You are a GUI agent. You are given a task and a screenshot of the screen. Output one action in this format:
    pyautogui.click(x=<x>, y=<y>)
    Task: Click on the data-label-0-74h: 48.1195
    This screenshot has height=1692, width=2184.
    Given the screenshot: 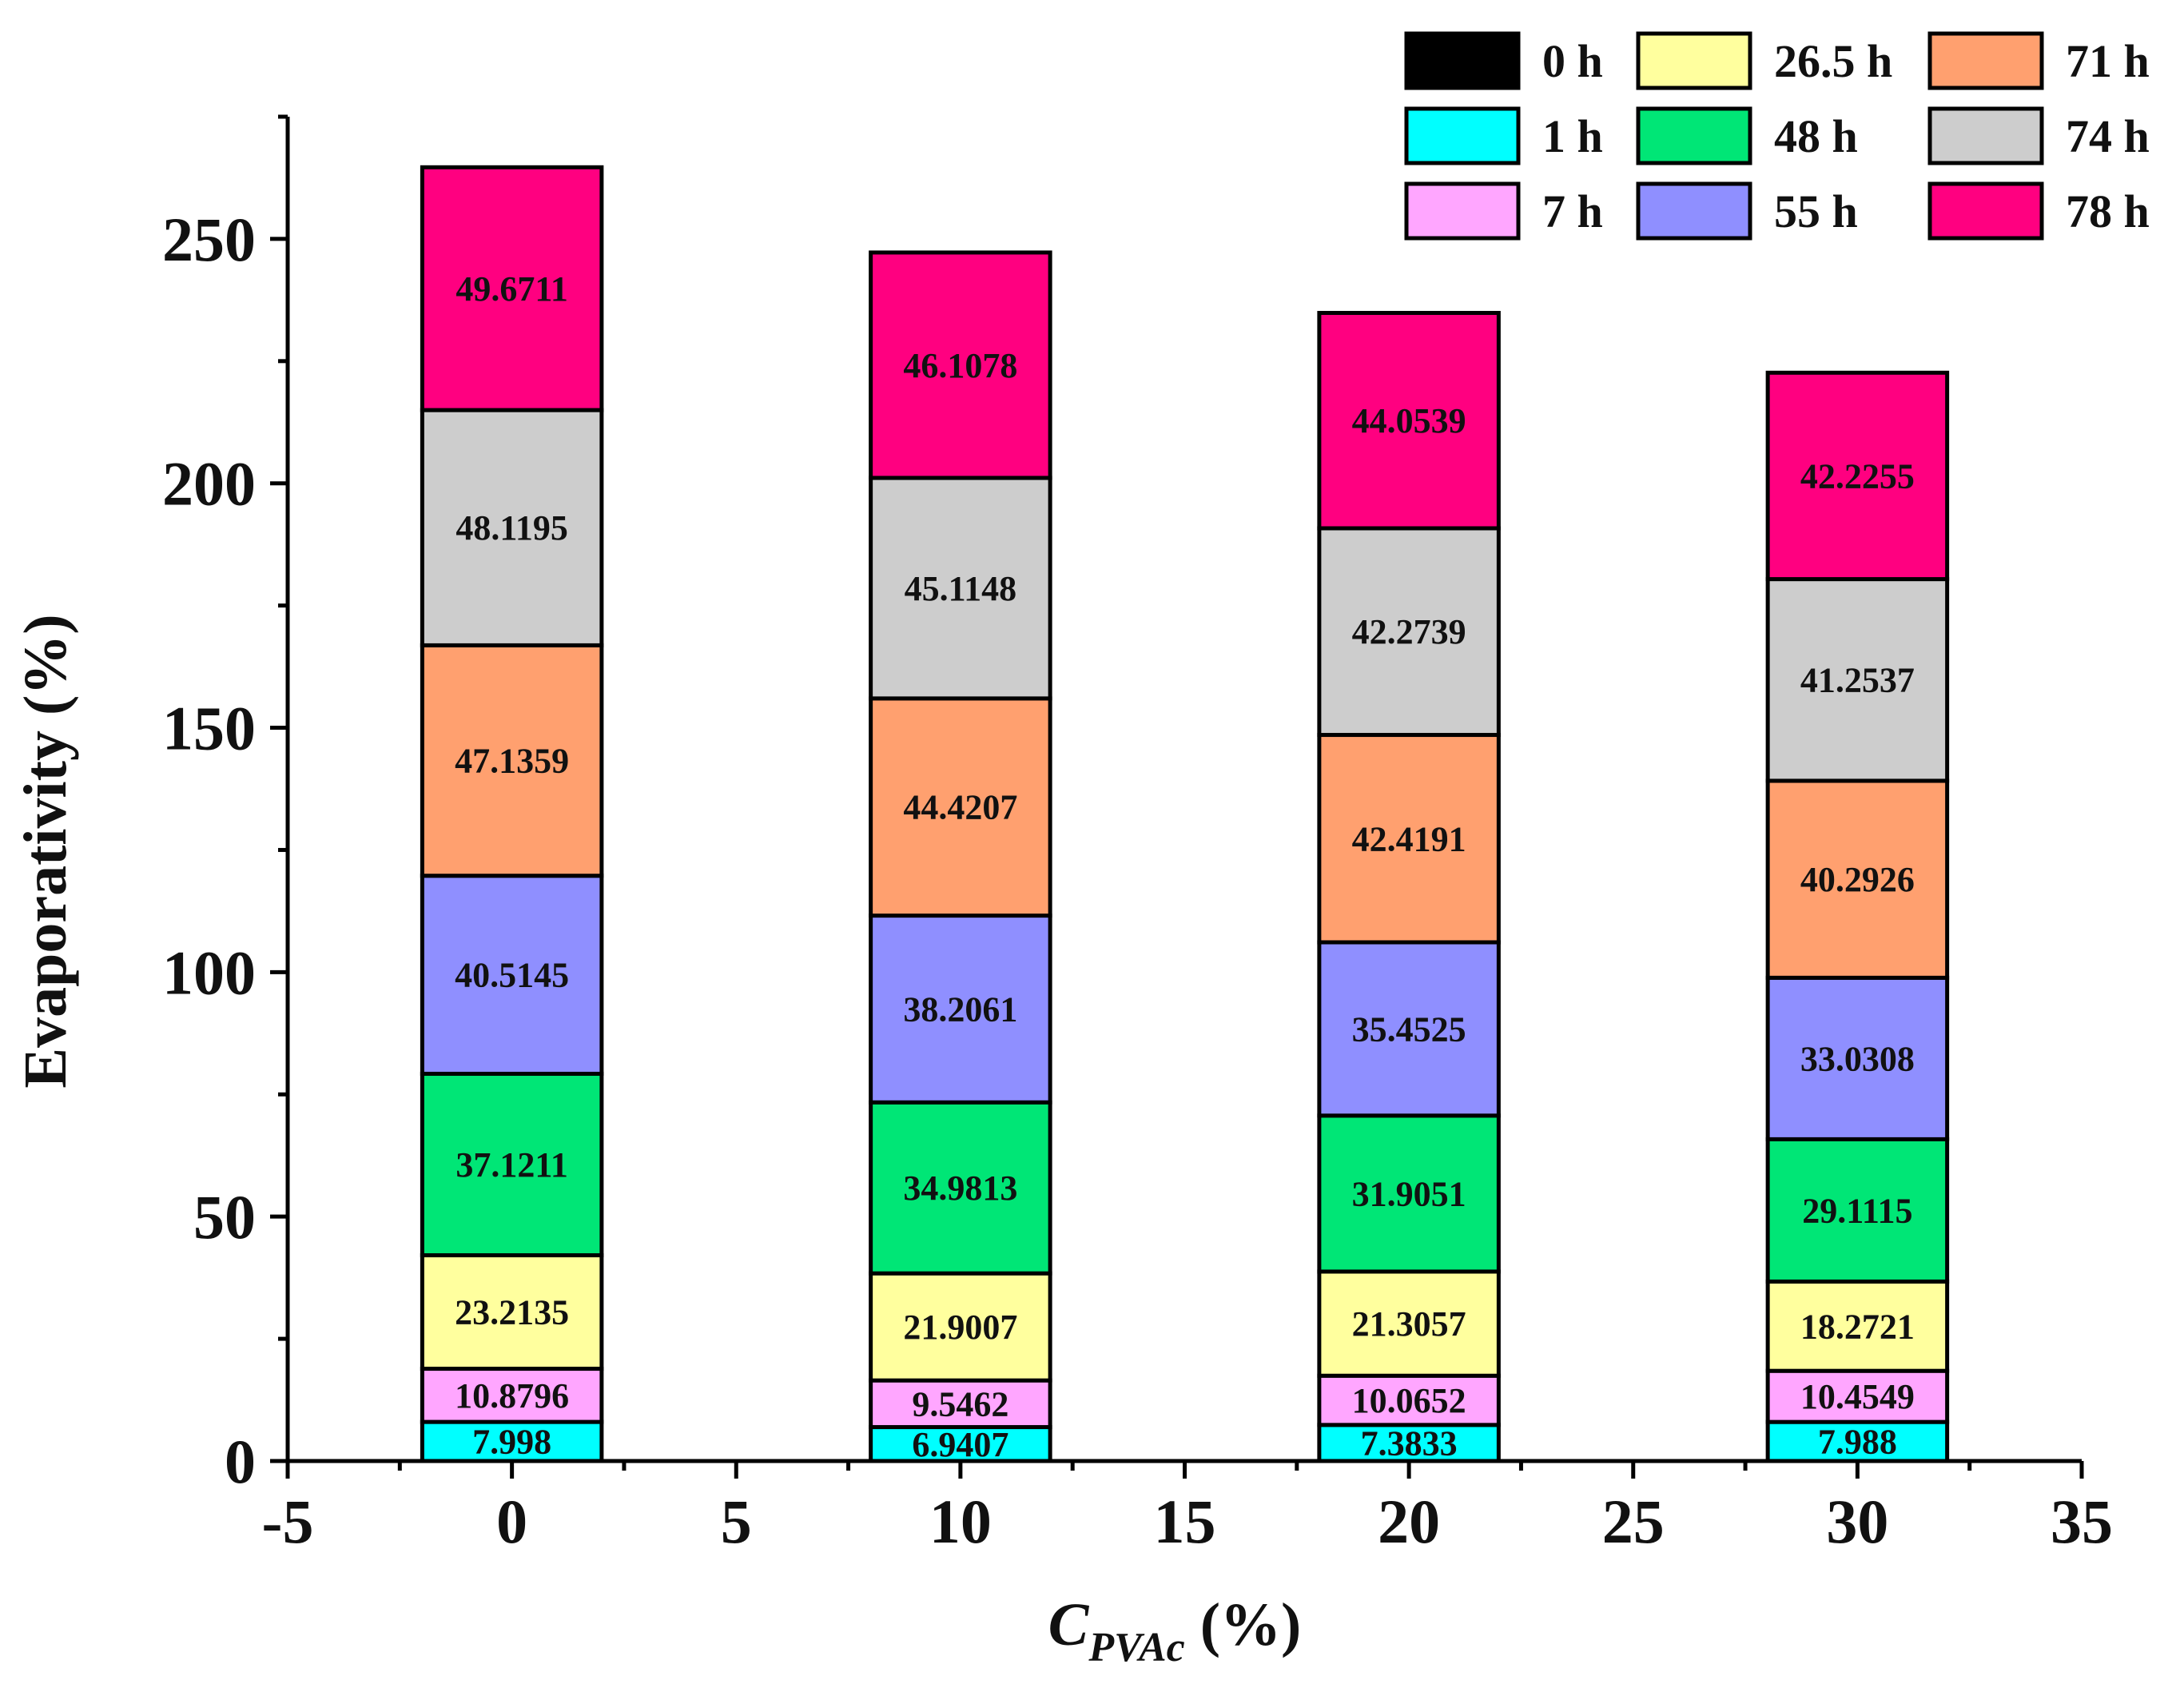 What is the action you would take?
    pyautogui.click(x=511, y=527)
    